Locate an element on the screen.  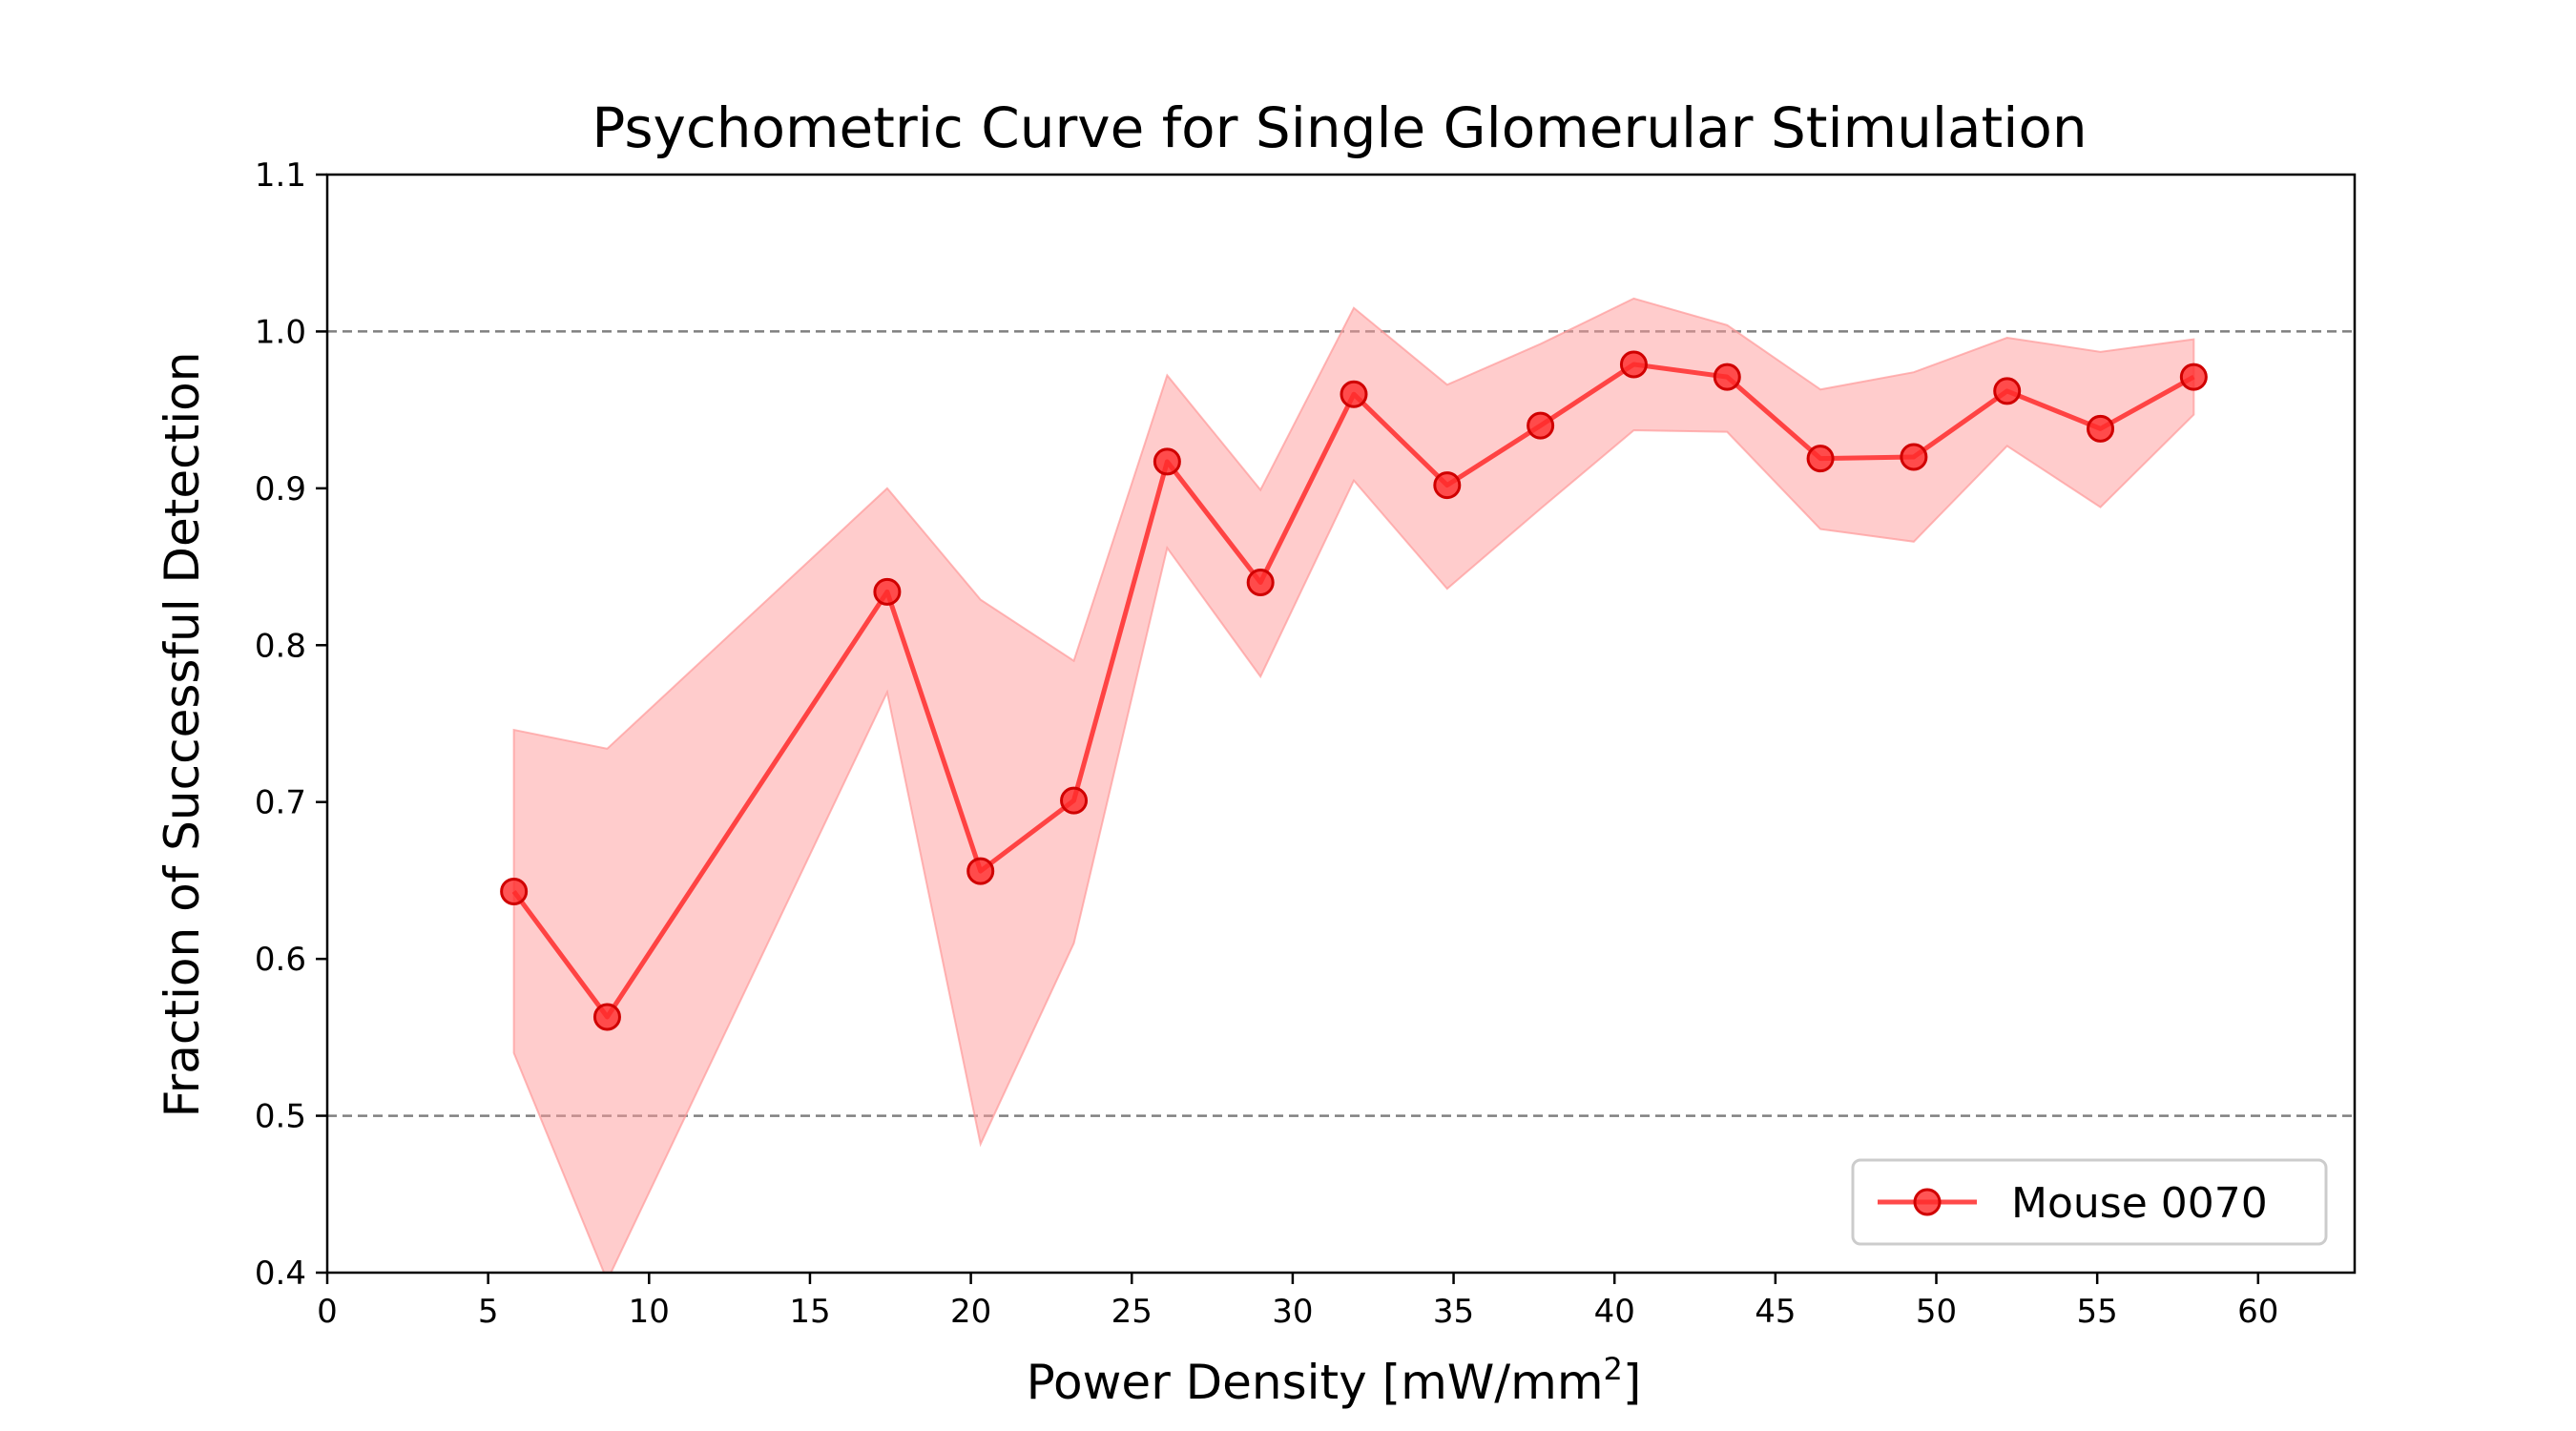
x-tick-label: 55 is located at coordinates (2097, 1312).